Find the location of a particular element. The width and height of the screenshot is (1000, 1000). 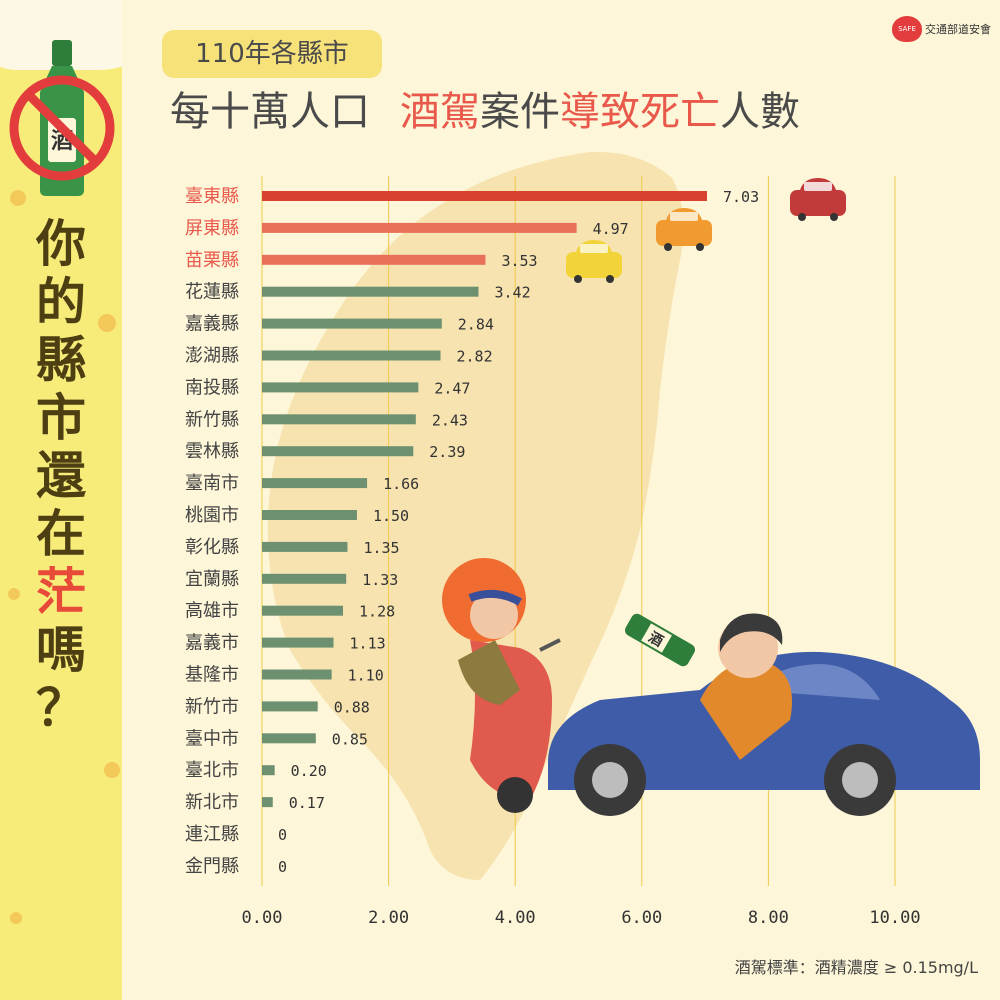

category-label: 屏東縣 is located at coordinates (212, 228).